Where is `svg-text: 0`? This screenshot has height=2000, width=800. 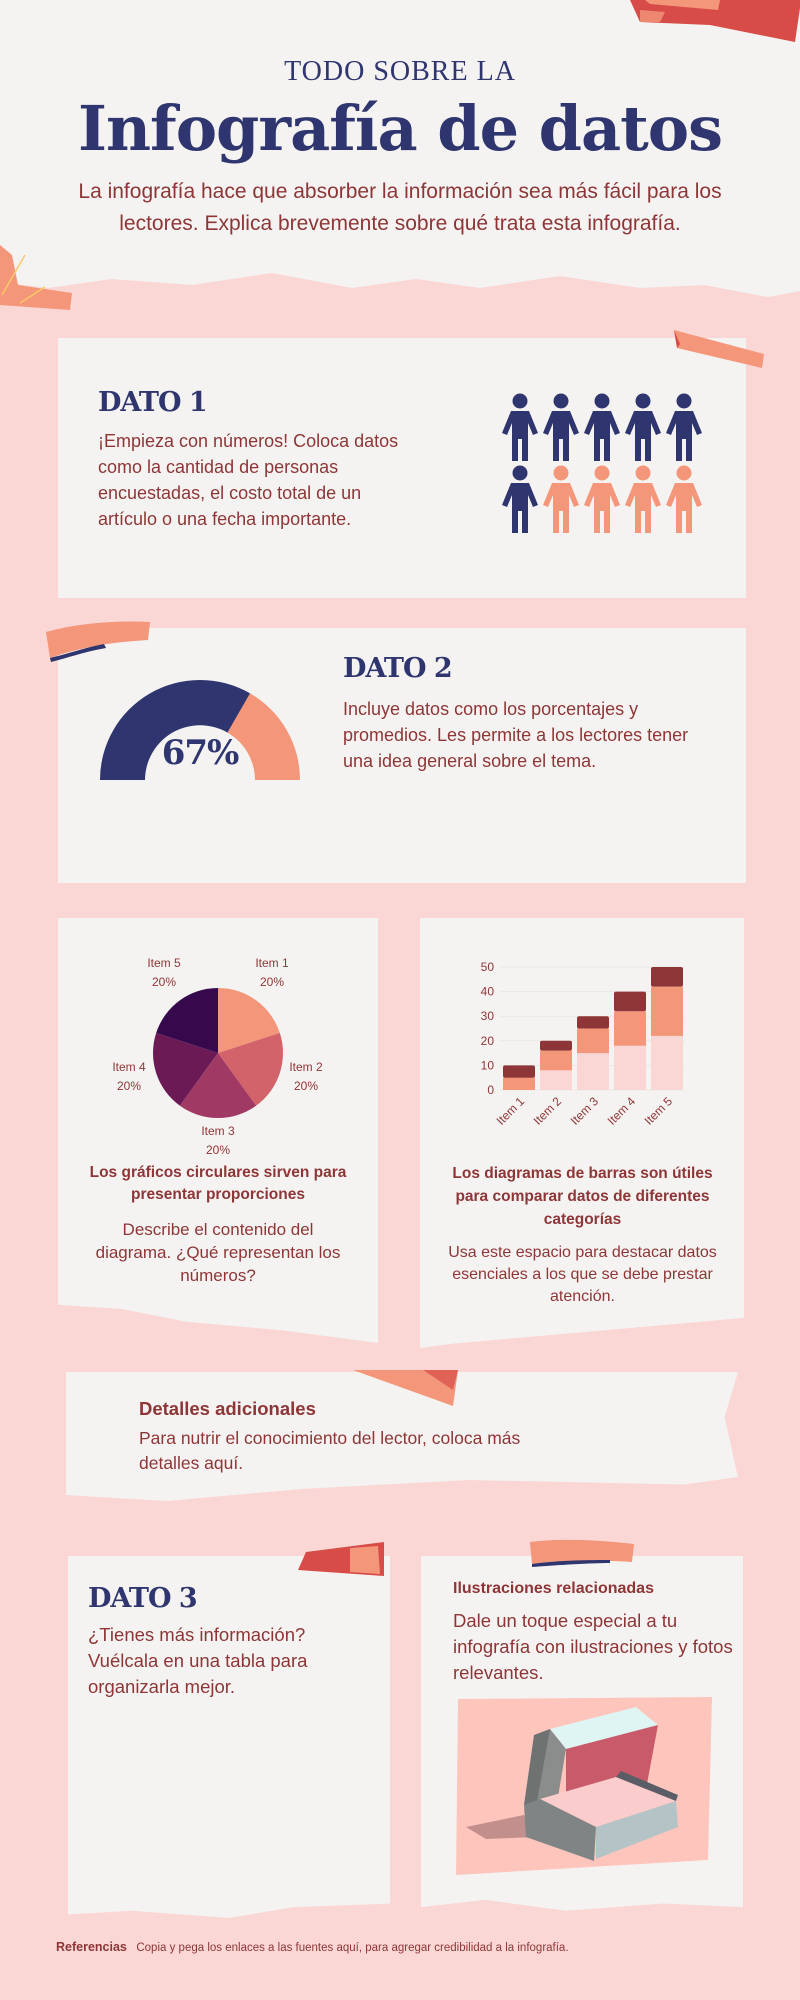
svg-text: 0 is located at coordinates (490, 1090).